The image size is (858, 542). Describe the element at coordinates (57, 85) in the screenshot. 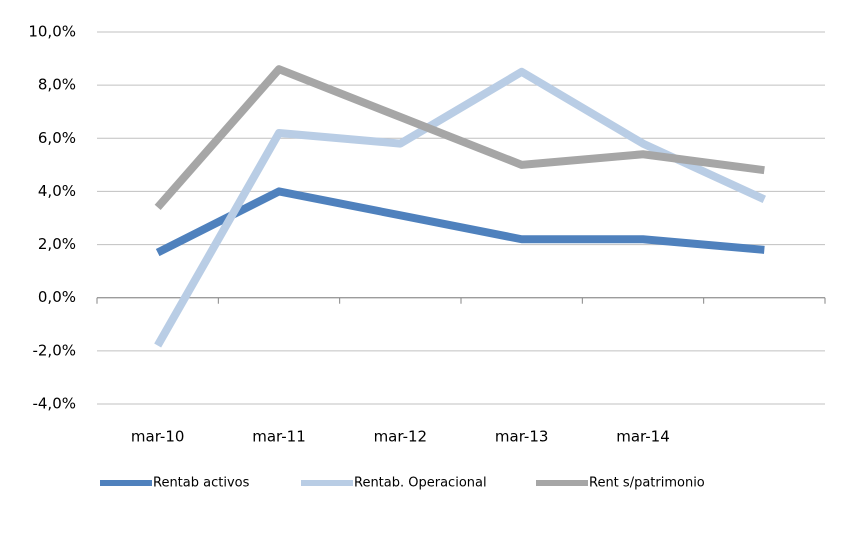

I see `y-tick-label: 8,0%` at that location.